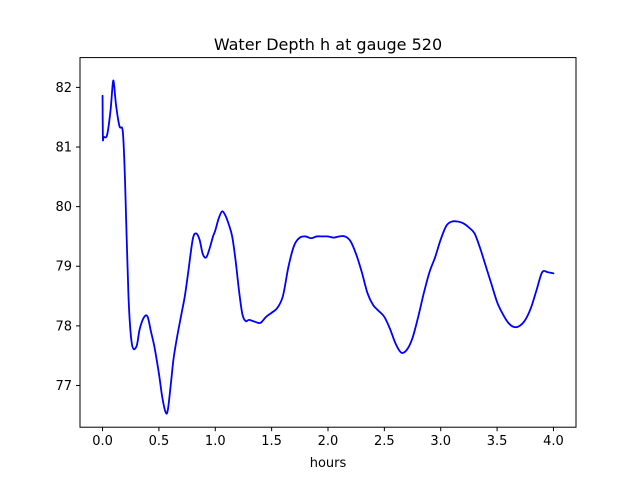 The width and height of the screenshot is (640, 480). Describe the element at coordinates (384, 441) in the screenshot. I see `x-tick-label: 2.5` at that location.